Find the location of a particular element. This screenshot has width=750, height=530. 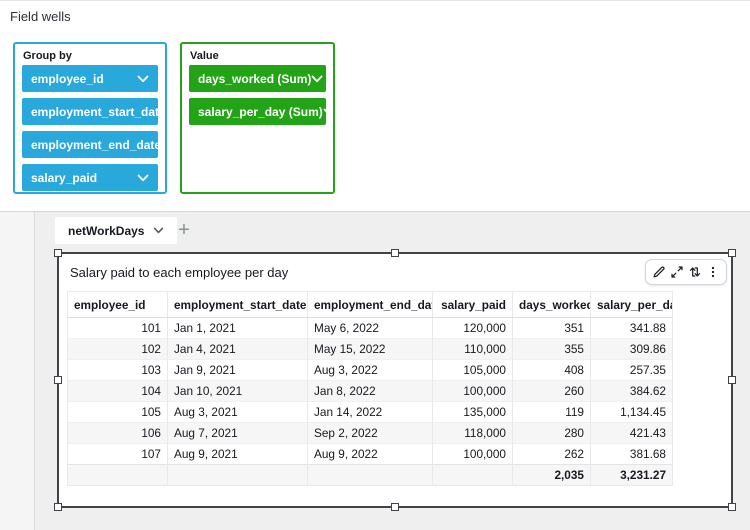

swap-arrows-icon is located at coordinates (695, 272).